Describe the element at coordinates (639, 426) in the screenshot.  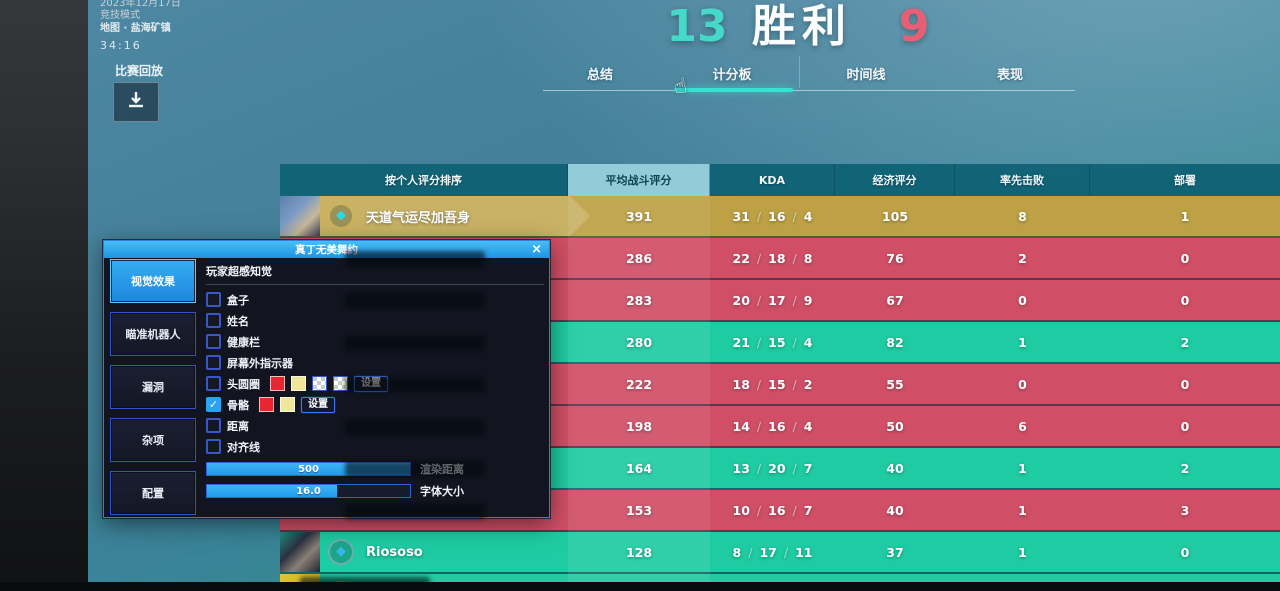
I see `cell-avg-combat-score: 198` at that location.